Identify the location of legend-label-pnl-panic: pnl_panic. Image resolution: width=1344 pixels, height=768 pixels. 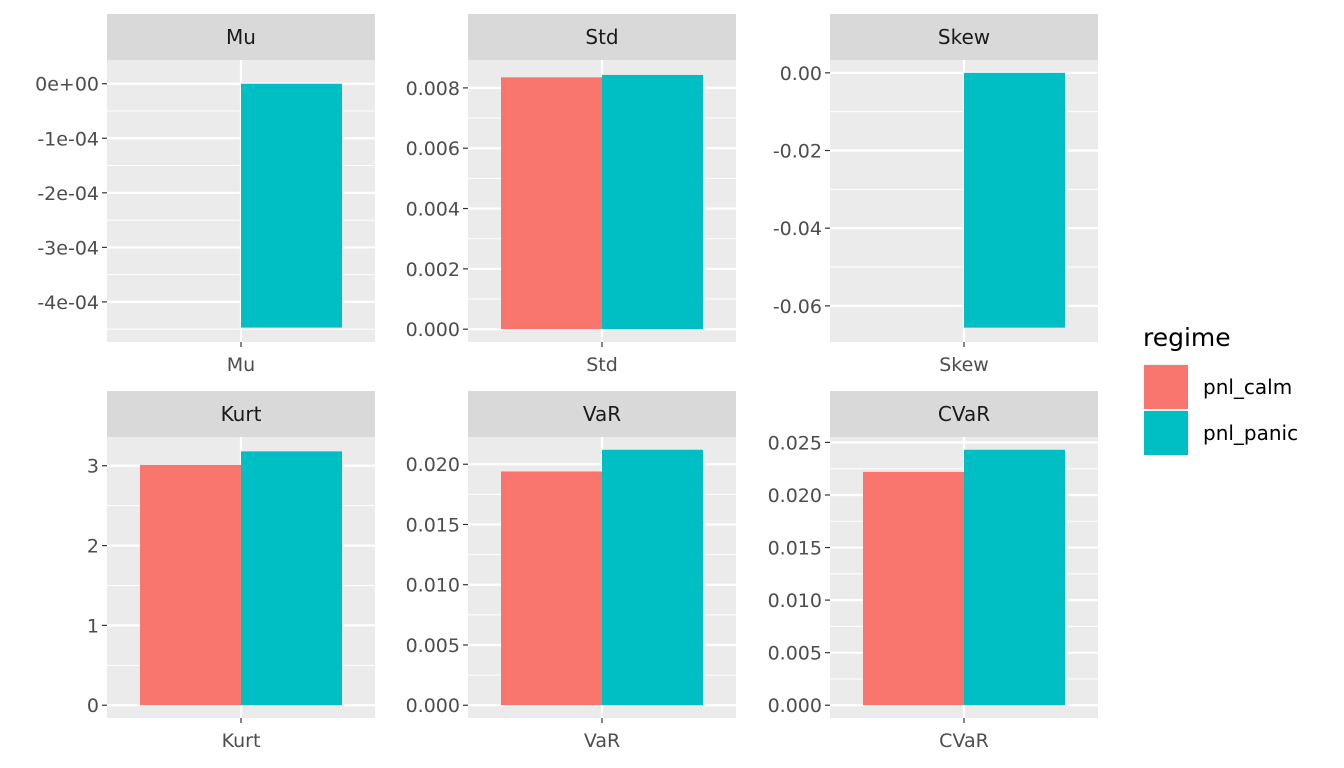
(1250, 433).